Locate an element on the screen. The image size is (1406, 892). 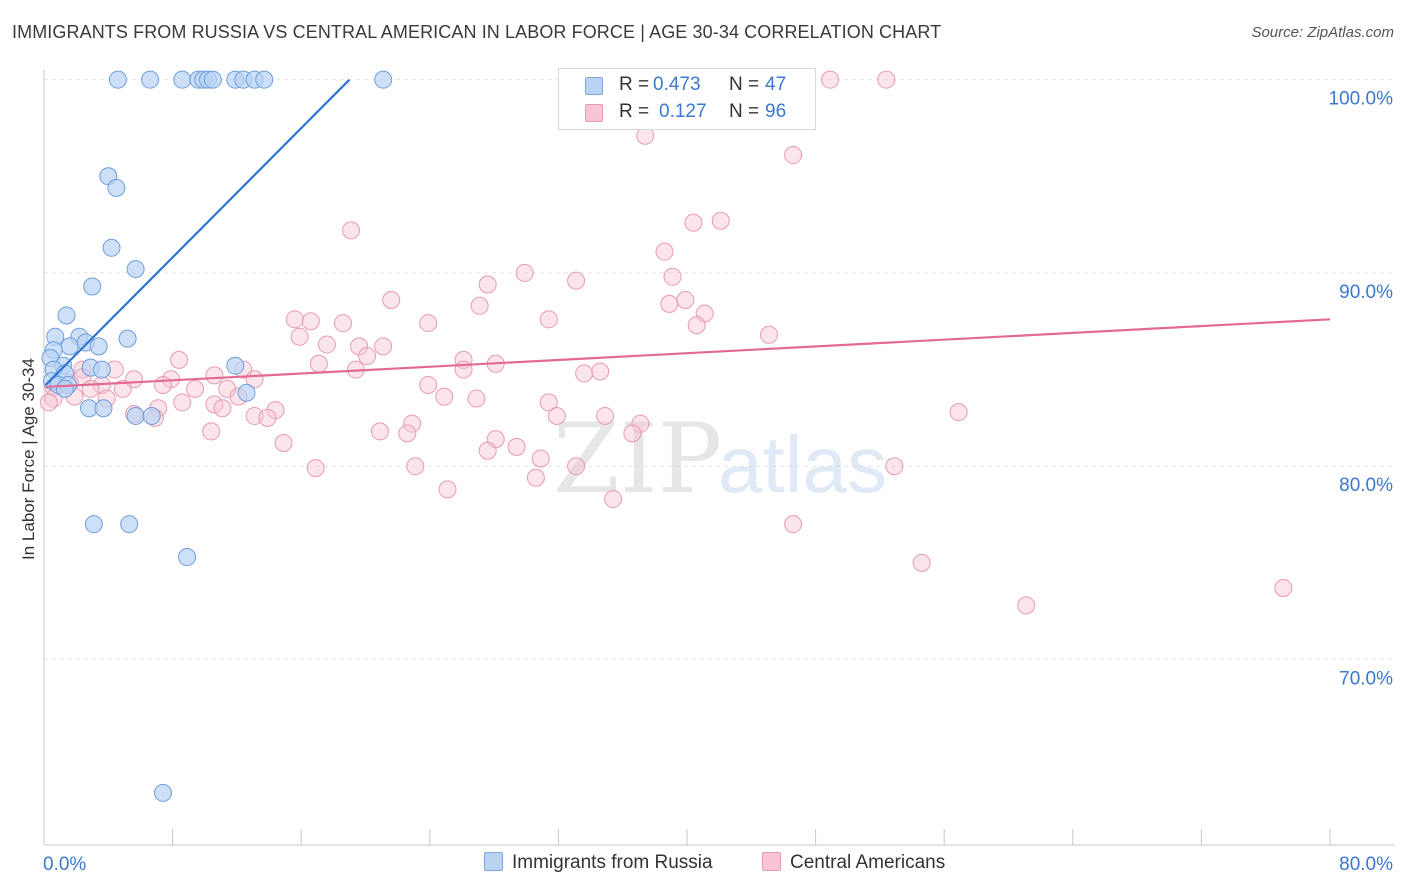
watermark: ZIP atlas is located at coordinates (720, 459).